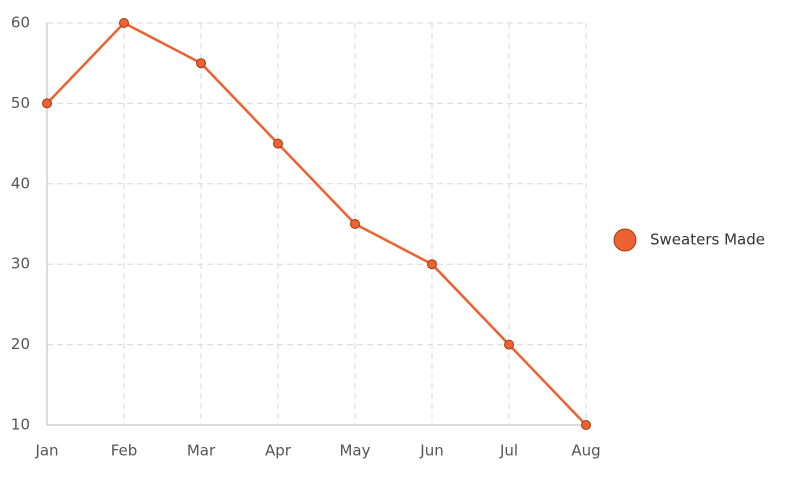  What do you see at coordinates (707, 240) in the screenshot?
I see `legend-label: Sweaters Made` at bounding box center [707, 240].